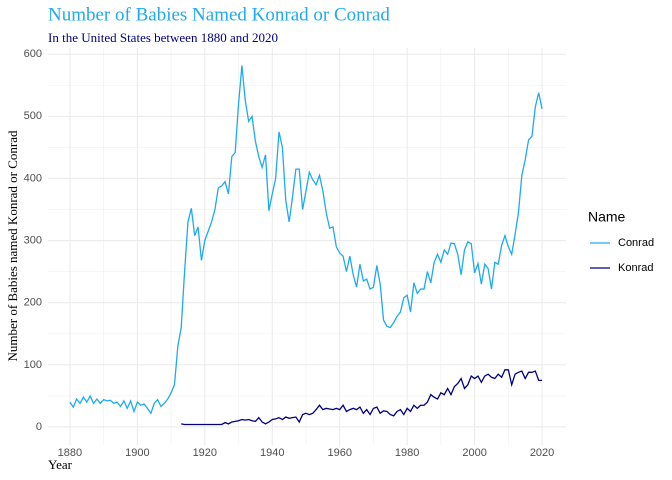 This screenshot has width=672, height=480. I want to click on x-axis-label: Year, so click(60, 464).